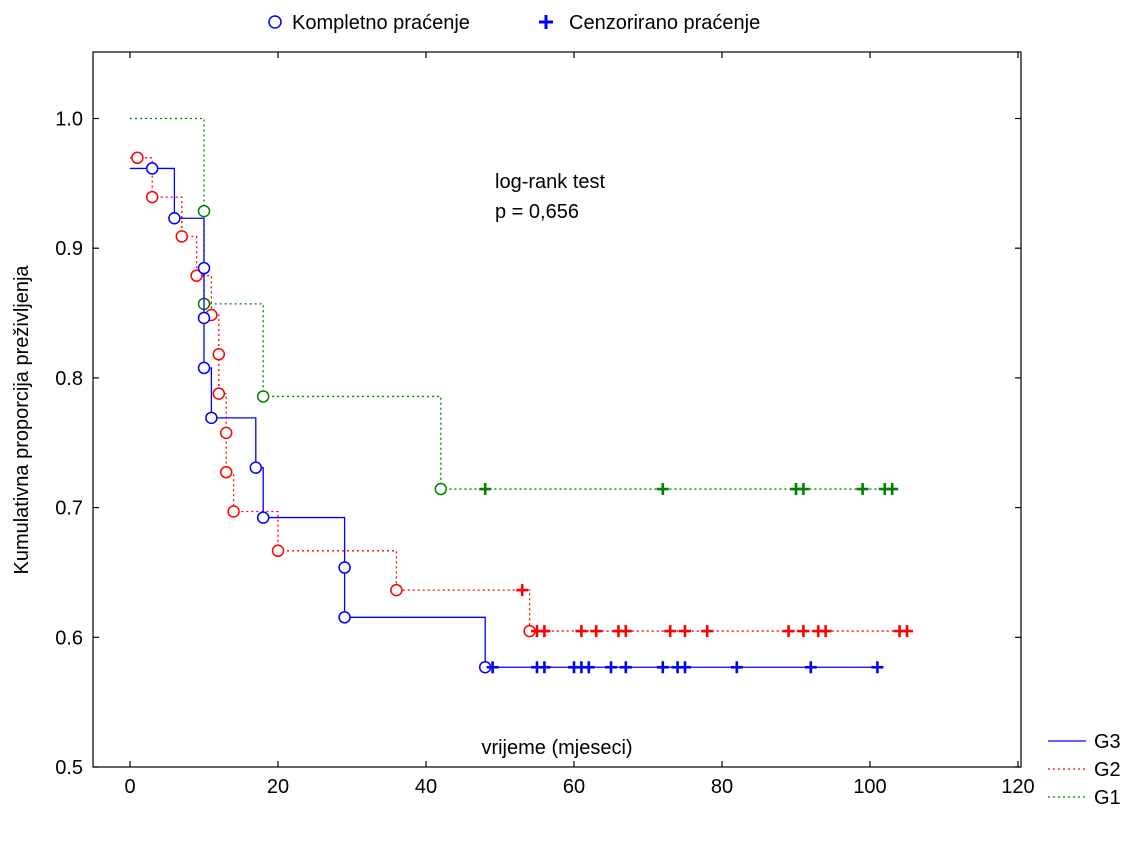 This screenshot has width=1132, height=846. What do you see at coordinates (1017, 787) in the screenshot?
I see `x-tick-label: 120` at bounding box center [1017, 787].